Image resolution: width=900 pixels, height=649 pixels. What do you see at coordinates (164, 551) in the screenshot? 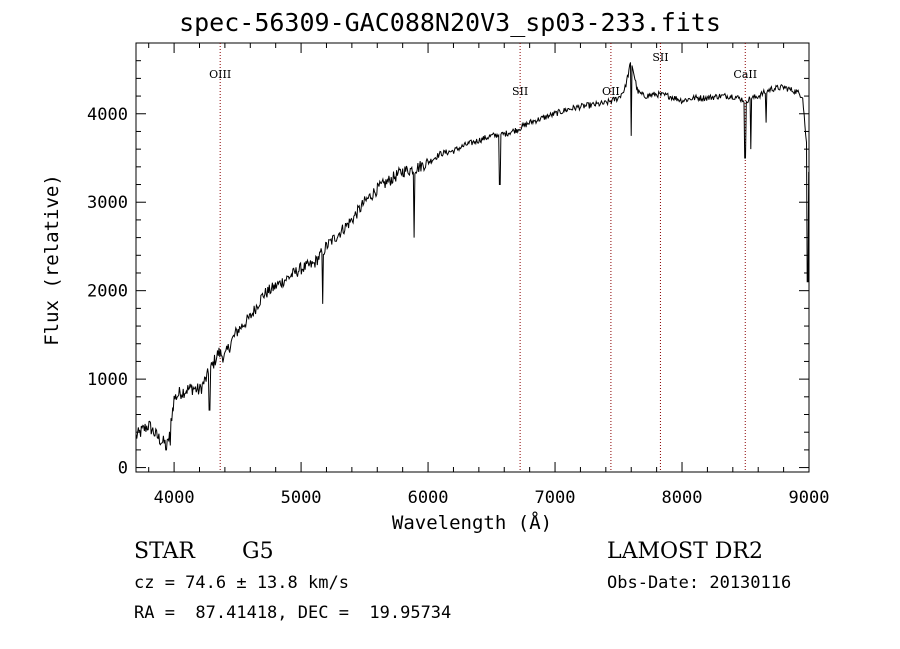
I see `object-class: STAR` at bounding box center [164, 551].